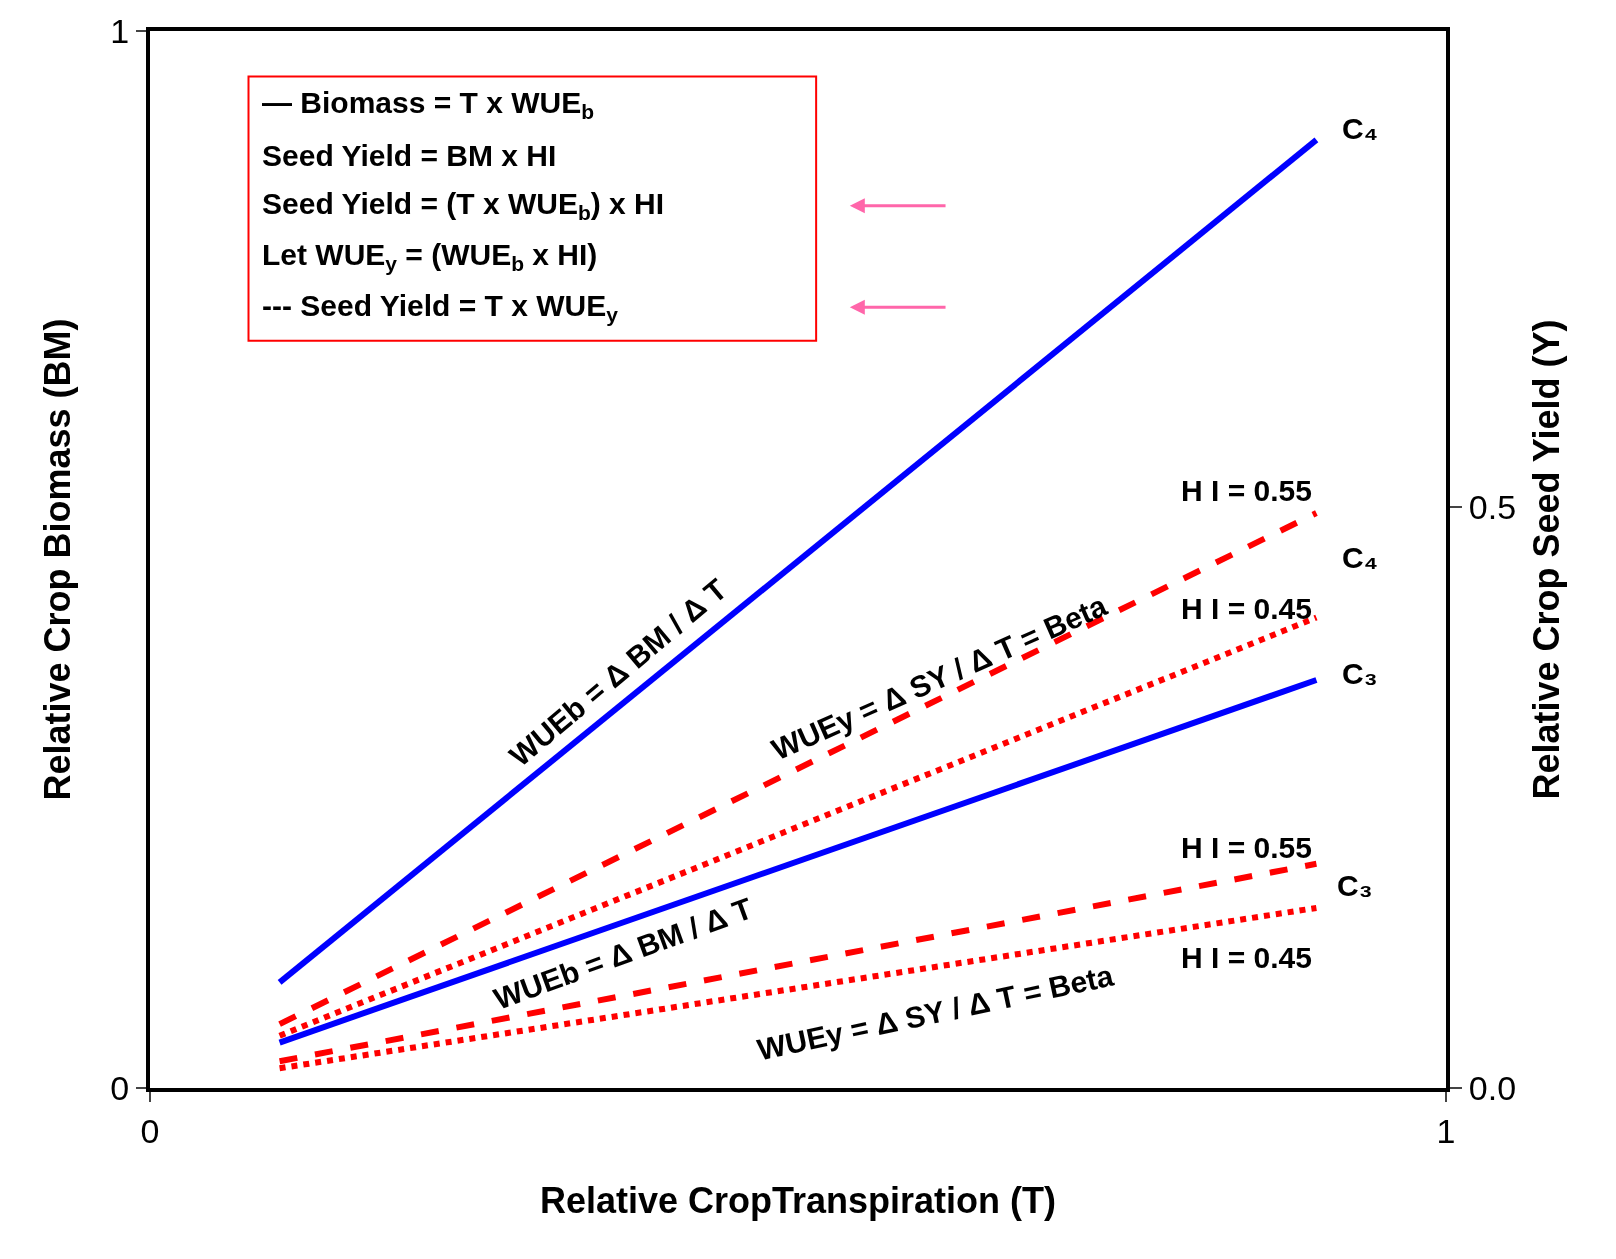 The width and height of the screenshot is (1616, 1259). What do you see at coordinates (798, 1200) in the screenshot?
I see `x-axis-title: Relative CropTranspiration (T)` at bounding box center [798, 1200].